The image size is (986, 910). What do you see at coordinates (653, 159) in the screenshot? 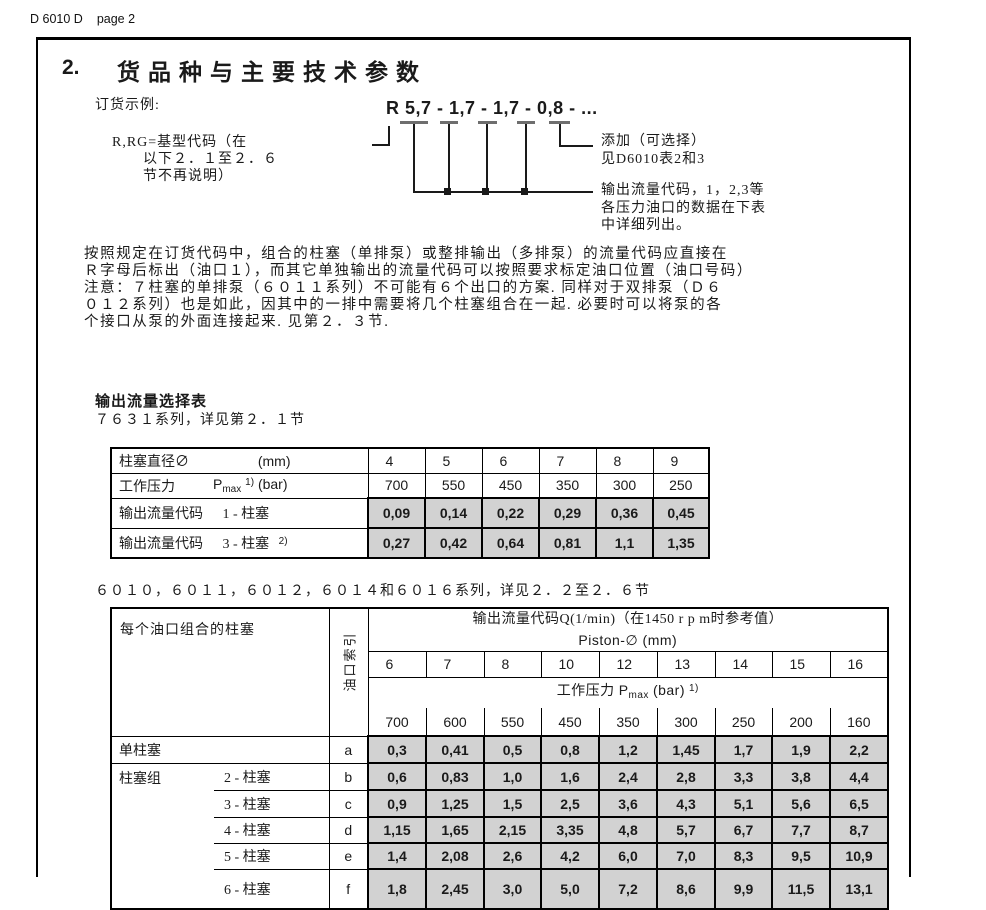
I see `option-note-line: 见D6010表2和3` at bounding box center [653, 159].